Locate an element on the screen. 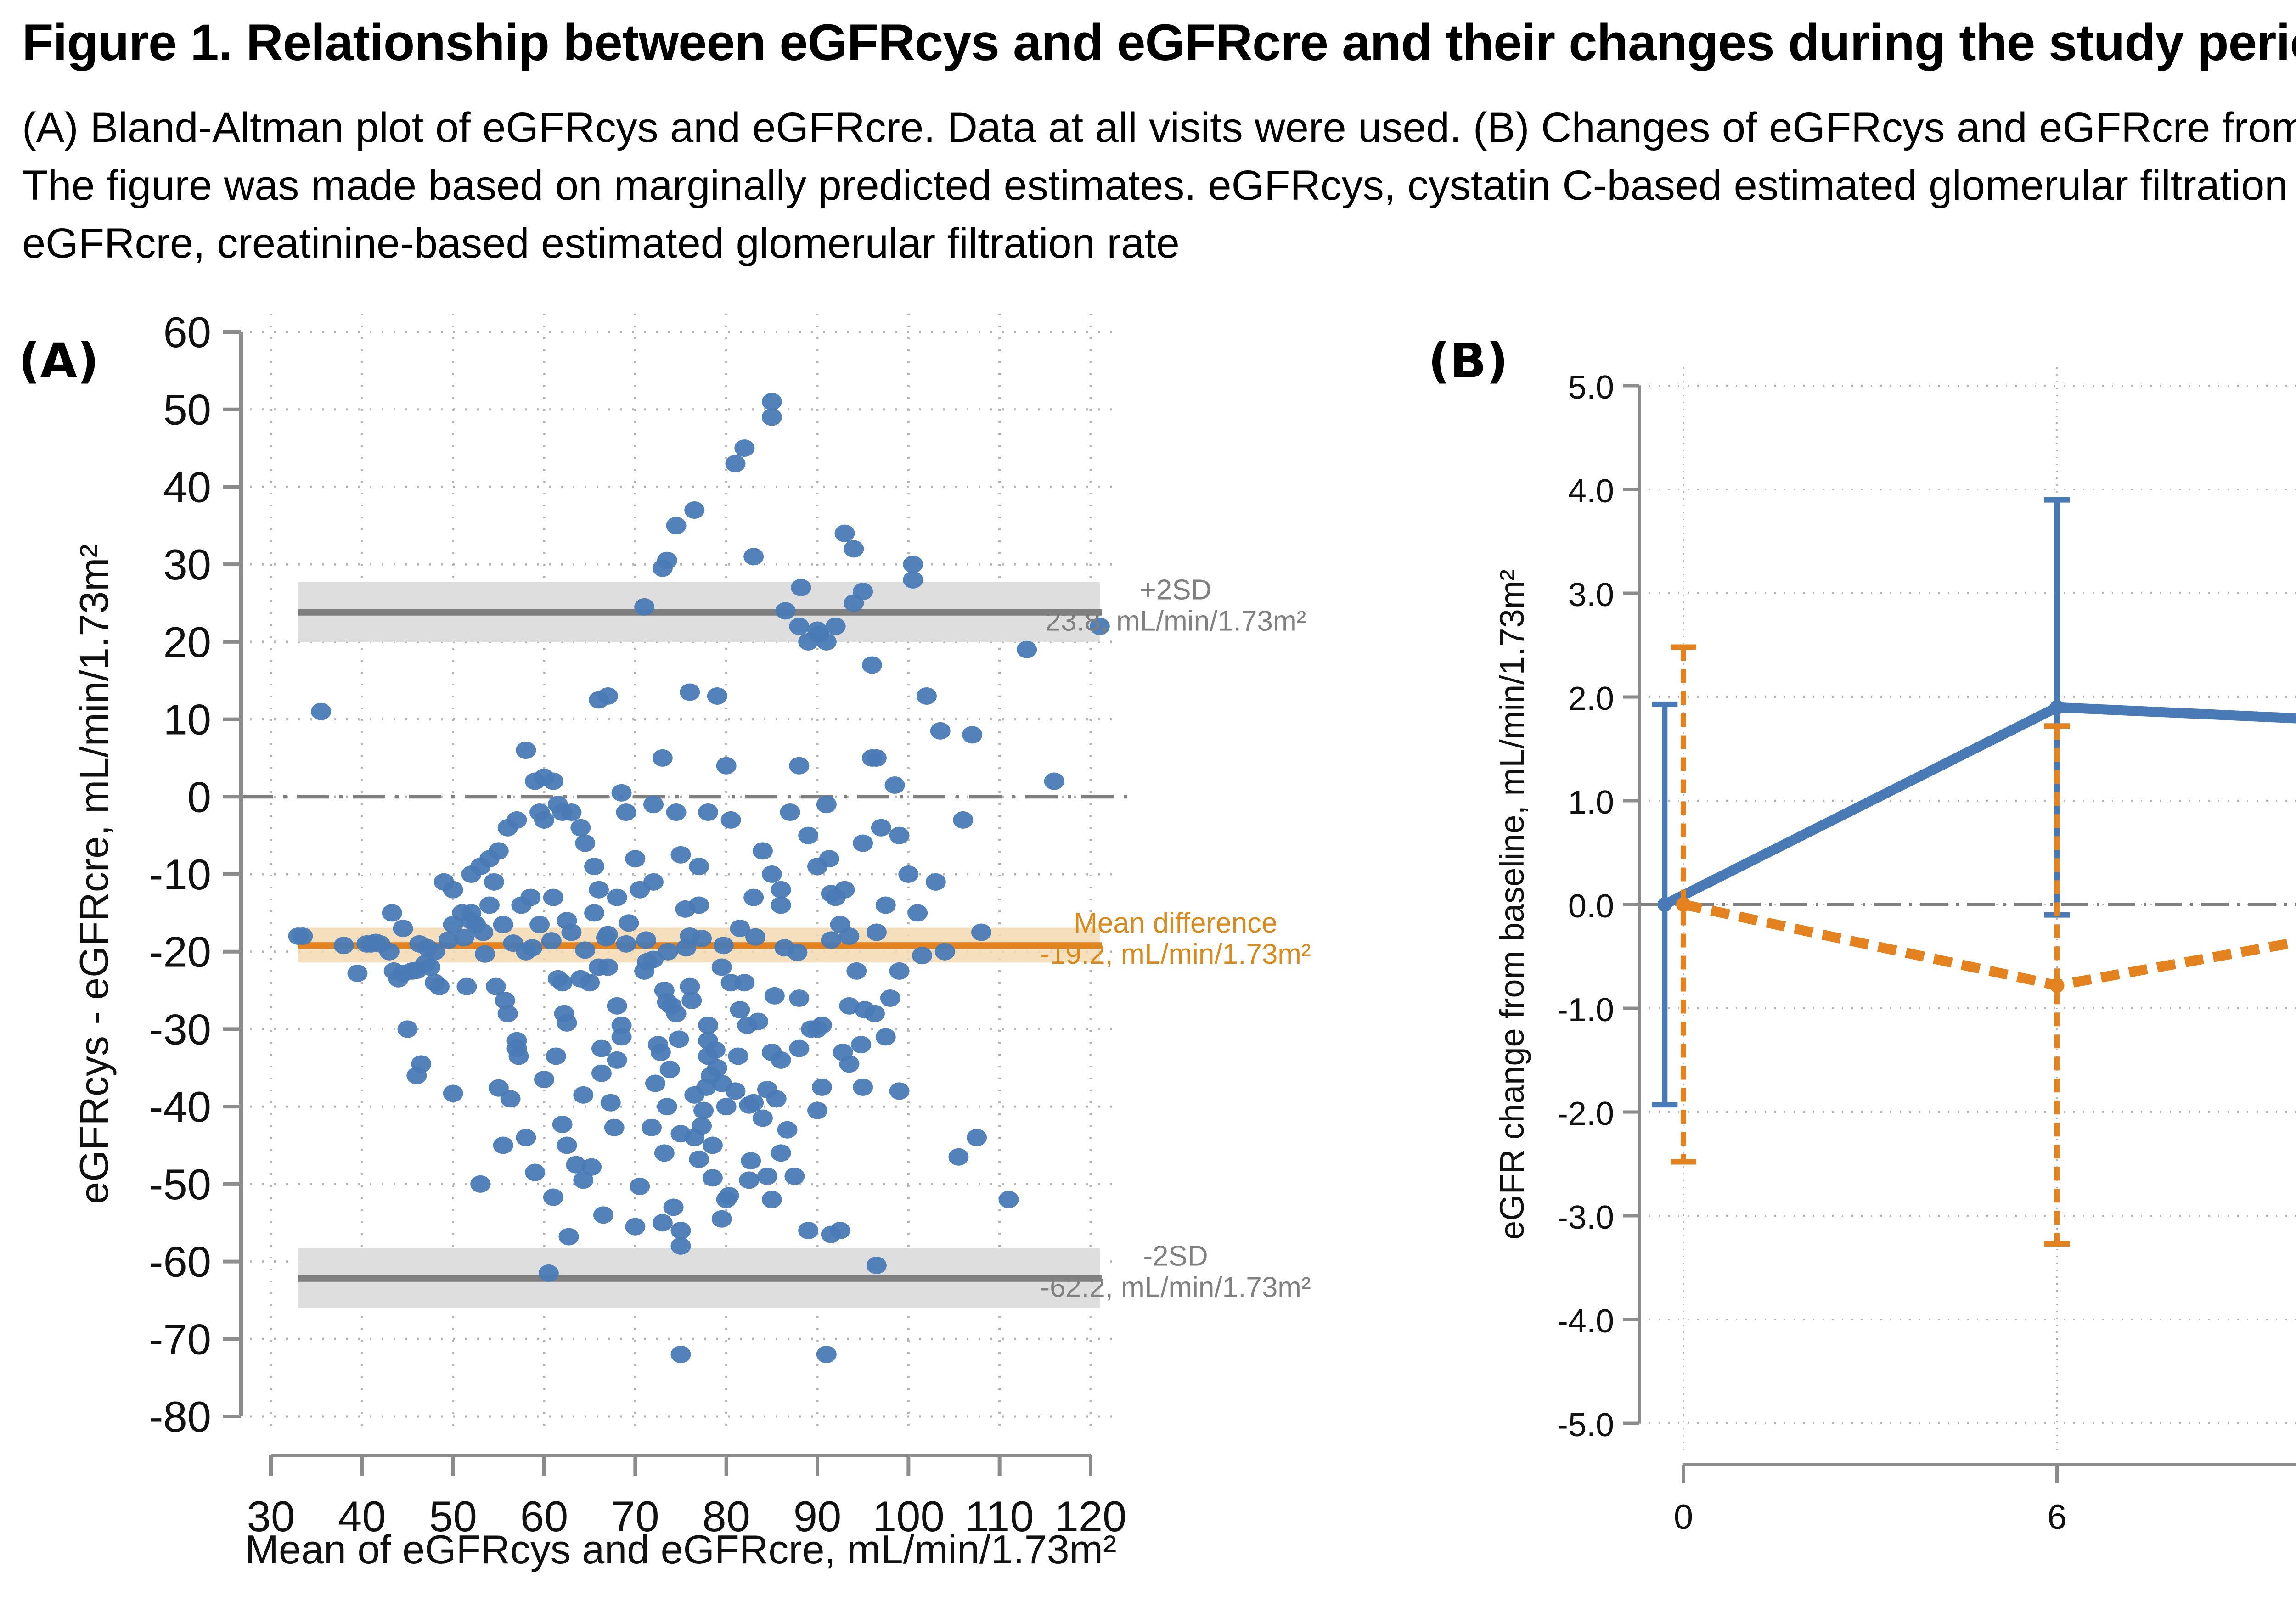  reference-label-+2SD-top: +2SD is located at coordinates (1176, 590).